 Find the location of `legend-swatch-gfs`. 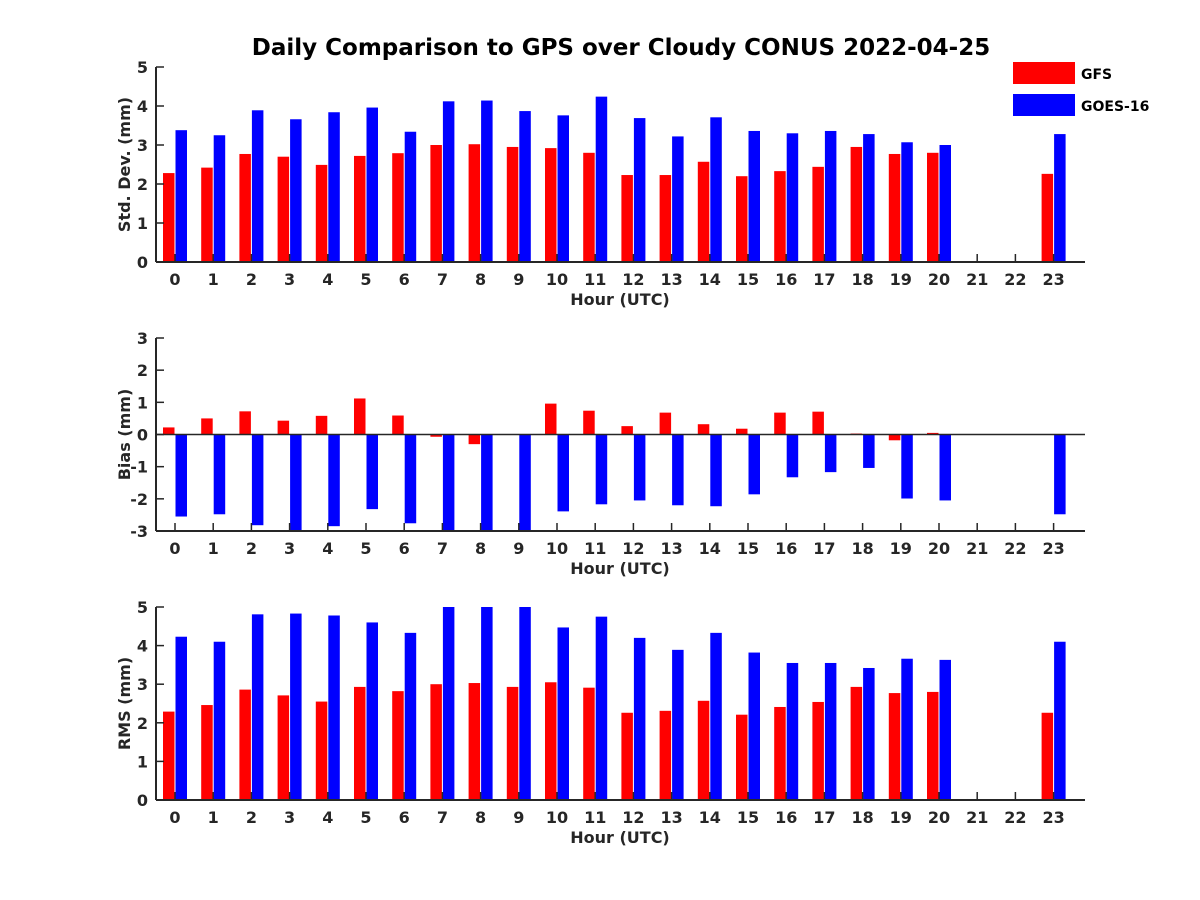

legend-swatch-gfs is located at coordinates (1044, 73).